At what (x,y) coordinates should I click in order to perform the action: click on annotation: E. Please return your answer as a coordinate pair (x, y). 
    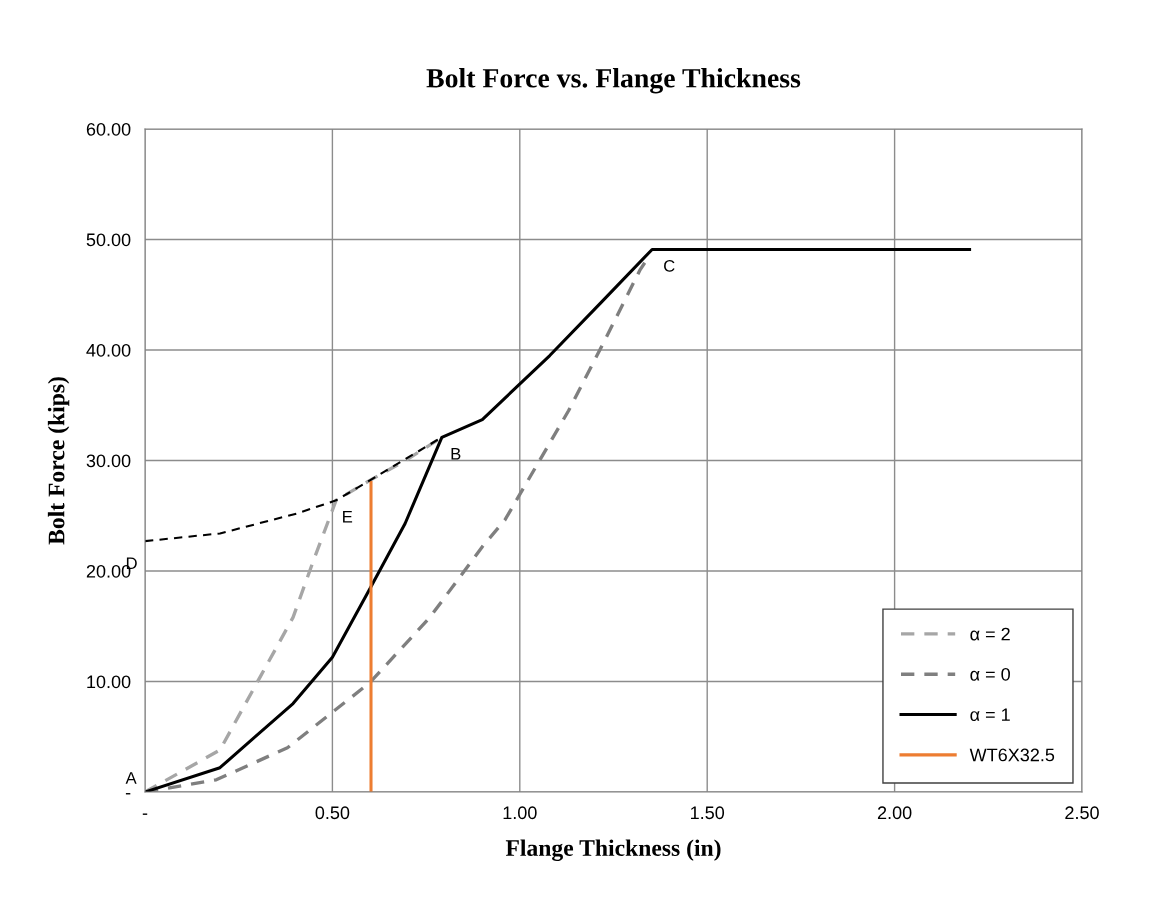
    Looking at the image, I should click on (348, 517).